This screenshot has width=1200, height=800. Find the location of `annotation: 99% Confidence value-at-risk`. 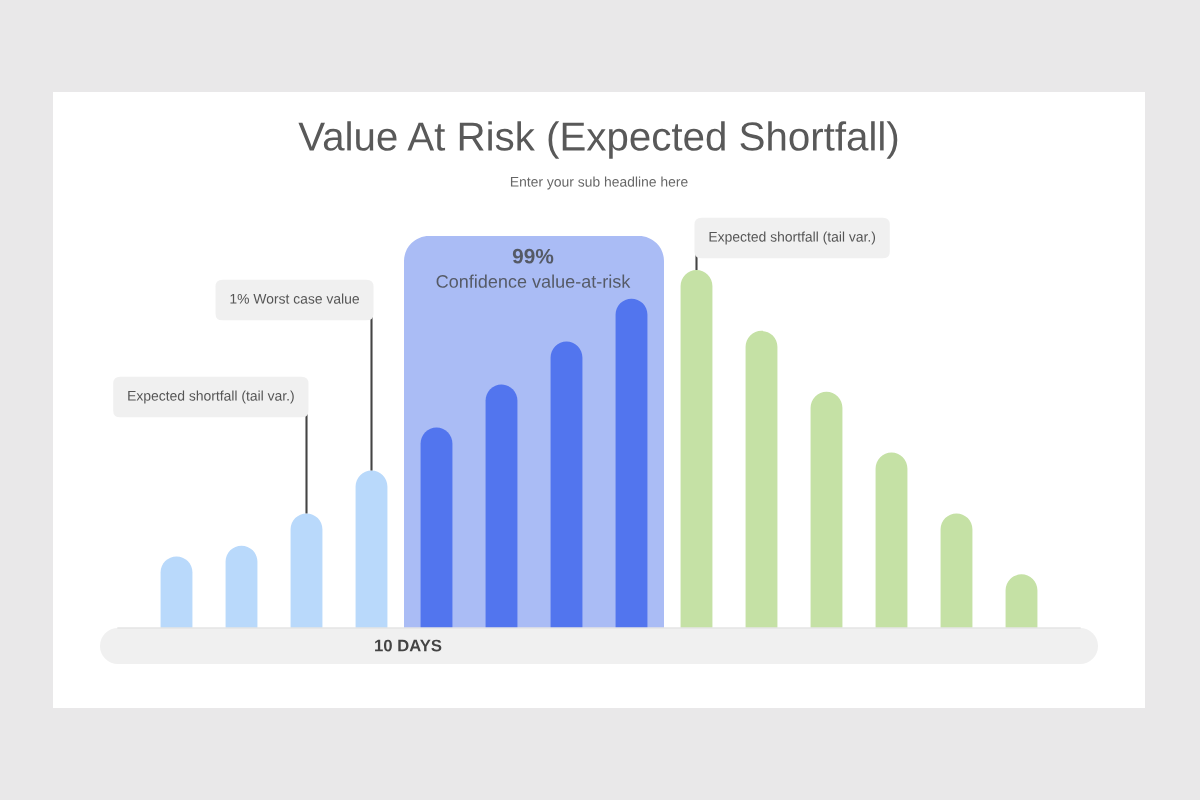

annotation: 99% Confidence value-at-risk is located at coordinates (533, 268).